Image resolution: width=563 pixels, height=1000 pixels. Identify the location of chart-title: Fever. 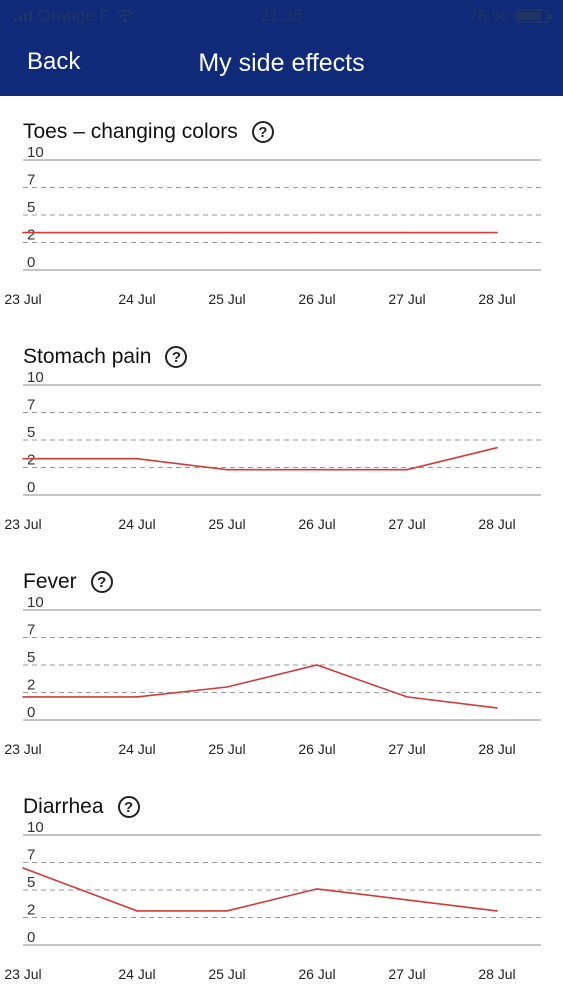
(50, 581).